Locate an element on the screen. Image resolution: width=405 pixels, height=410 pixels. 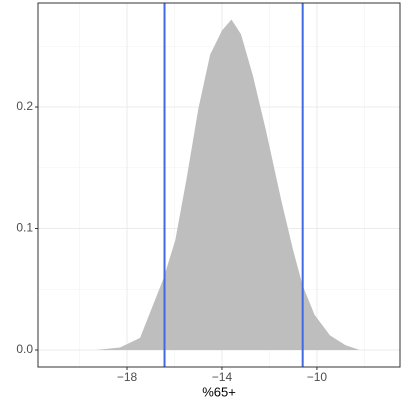
y-tick-label: 0.0 is located at coordinates (24, 349).